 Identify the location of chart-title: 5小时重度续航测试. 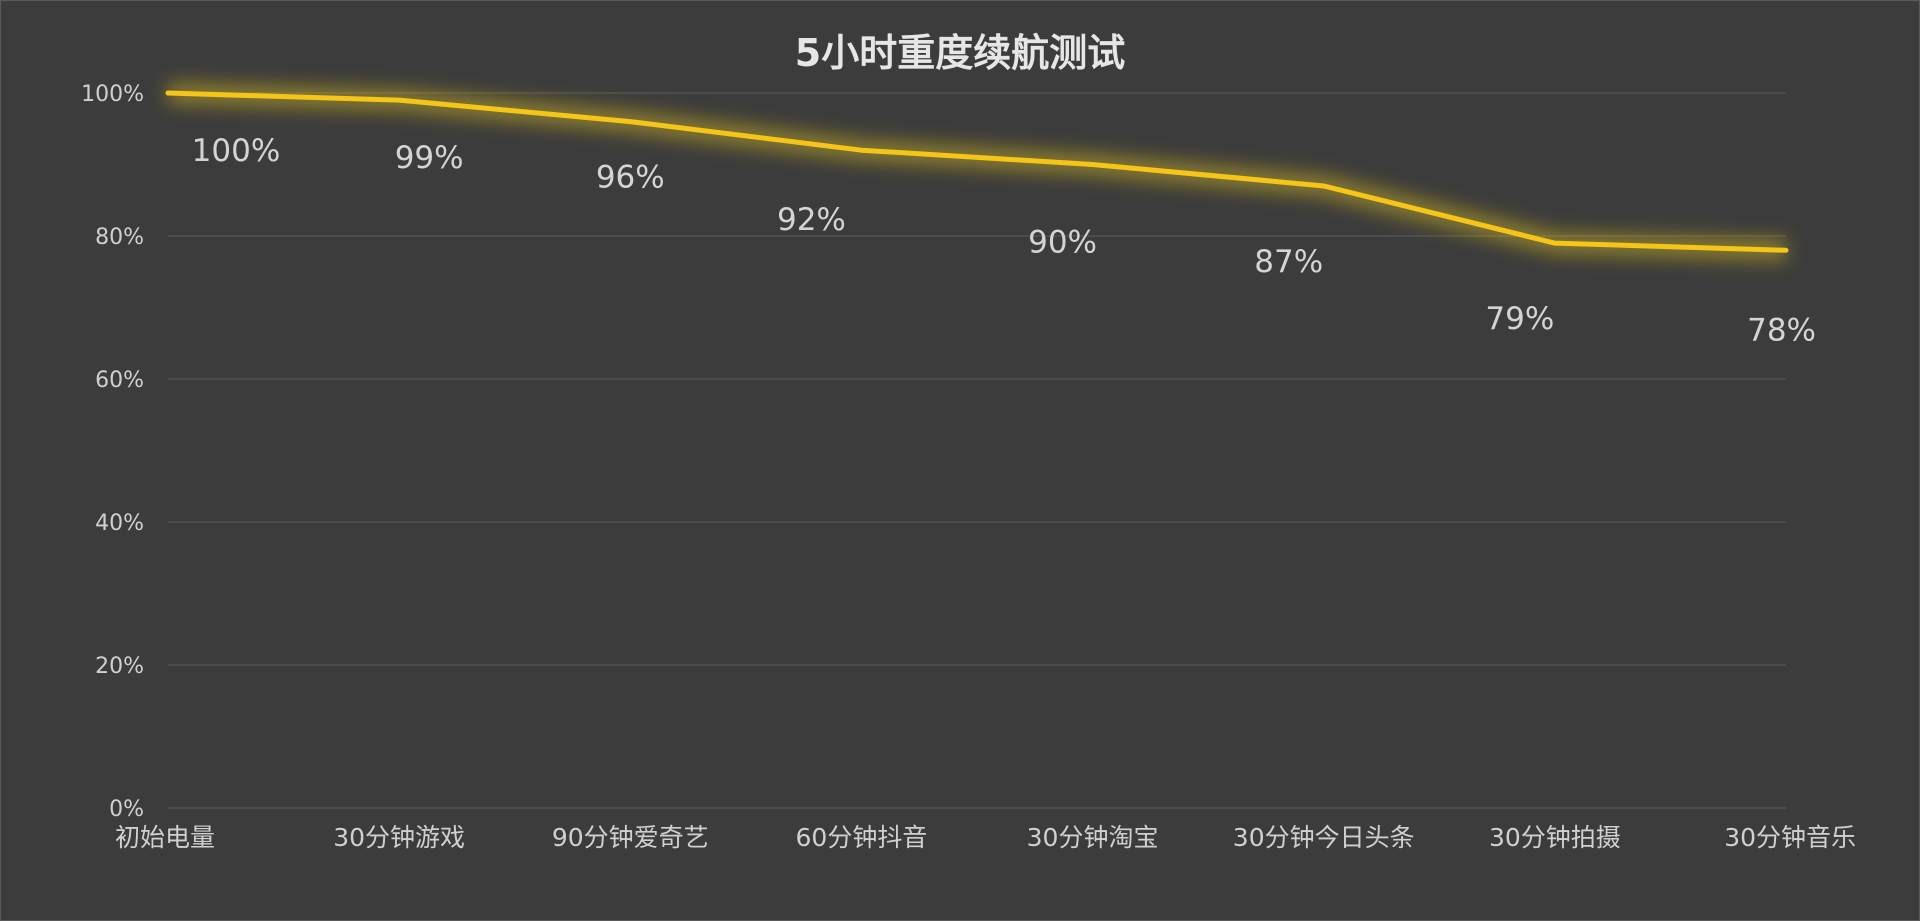
(960, 53).